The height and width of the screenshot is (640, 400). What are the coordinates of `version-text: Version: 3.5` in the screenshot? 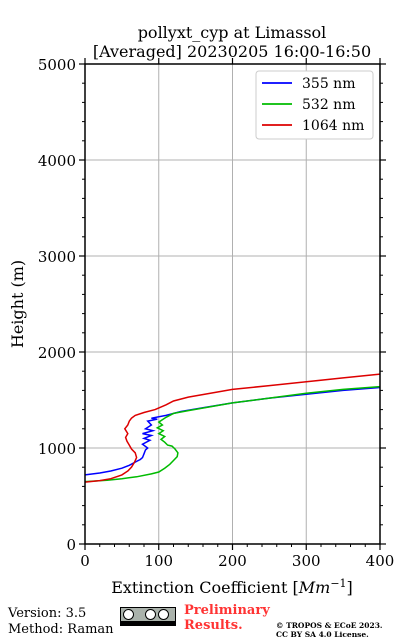 It's located at (47, 613).